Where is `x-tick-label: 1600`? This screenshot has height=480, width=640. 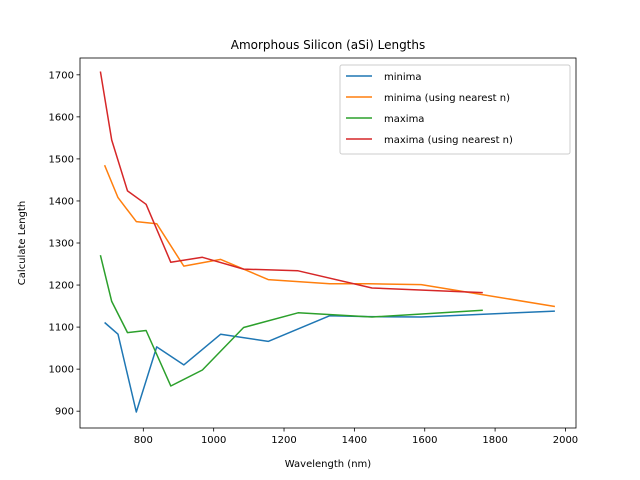
x-tick-label: 1600 is located at coordinates (424, 440).